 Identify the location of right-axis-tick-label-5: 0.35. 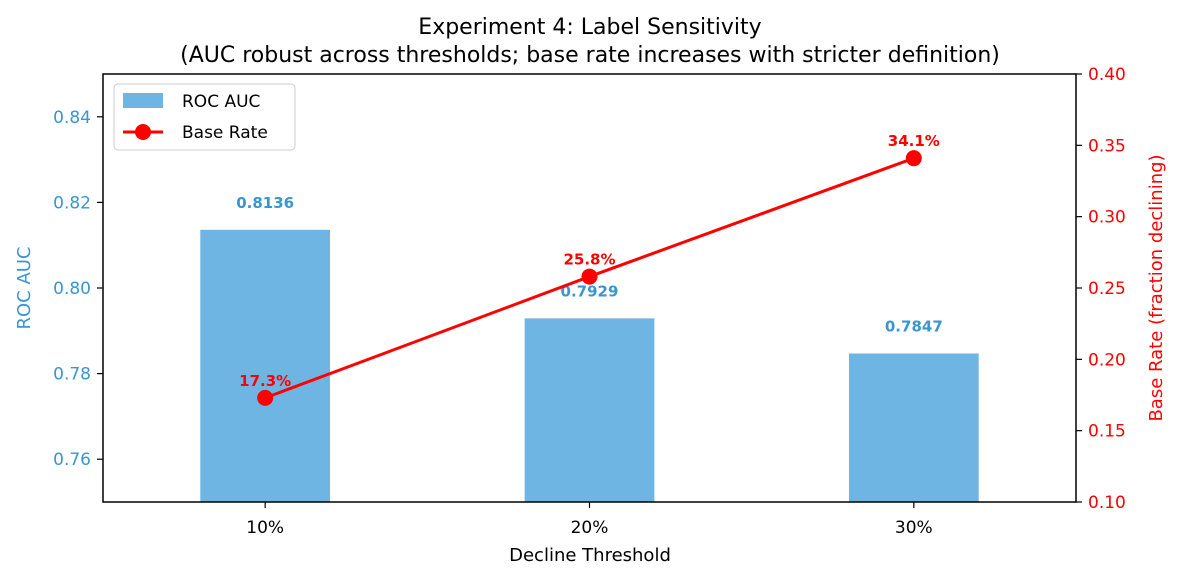
(1107, 146).